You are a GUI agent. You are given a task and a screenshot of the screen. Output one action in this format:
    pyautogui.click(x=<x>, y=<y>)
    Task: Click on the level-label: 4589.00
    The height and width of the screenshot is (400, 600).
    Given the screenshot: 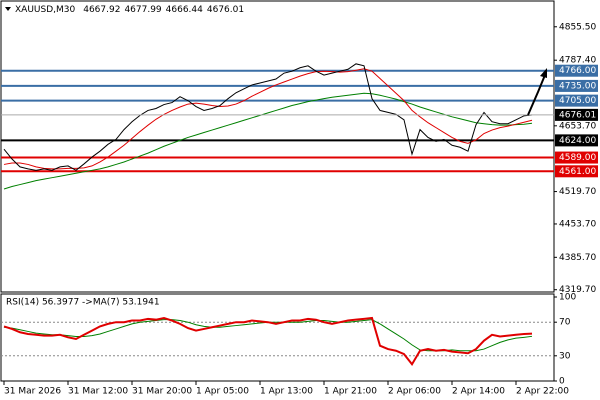 What is the action you would take?
    pyautogui.click(x=577, y=158)
    